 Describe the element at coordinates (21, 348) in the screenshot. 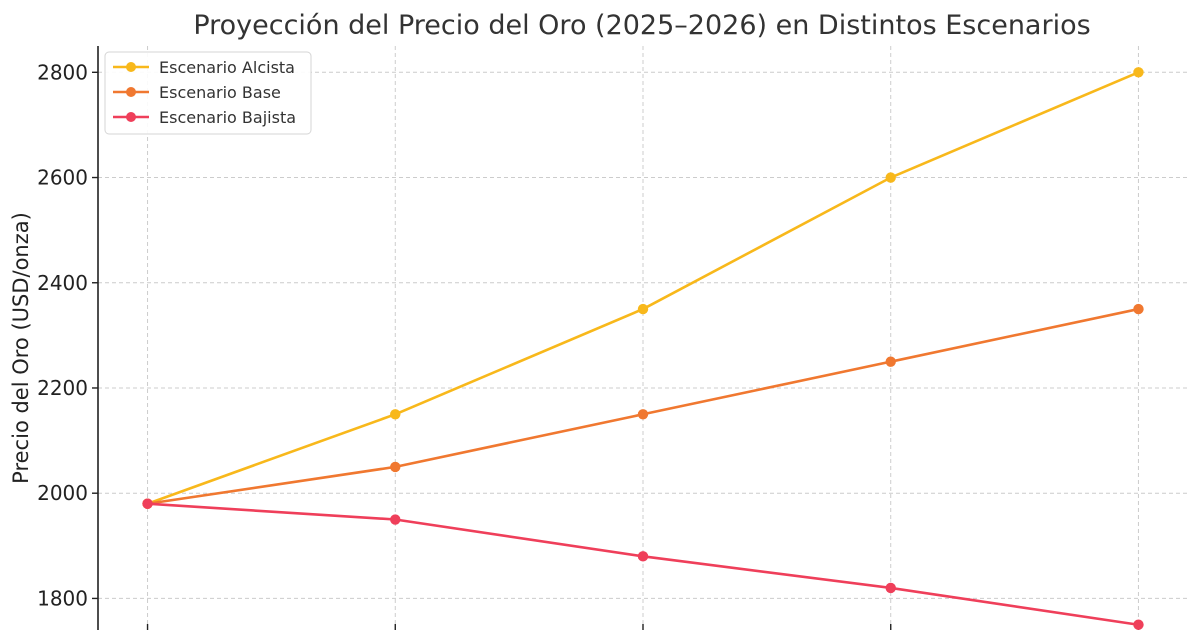

I see `y-axis-label: Precio del Oro (USD/onza)` at that location.